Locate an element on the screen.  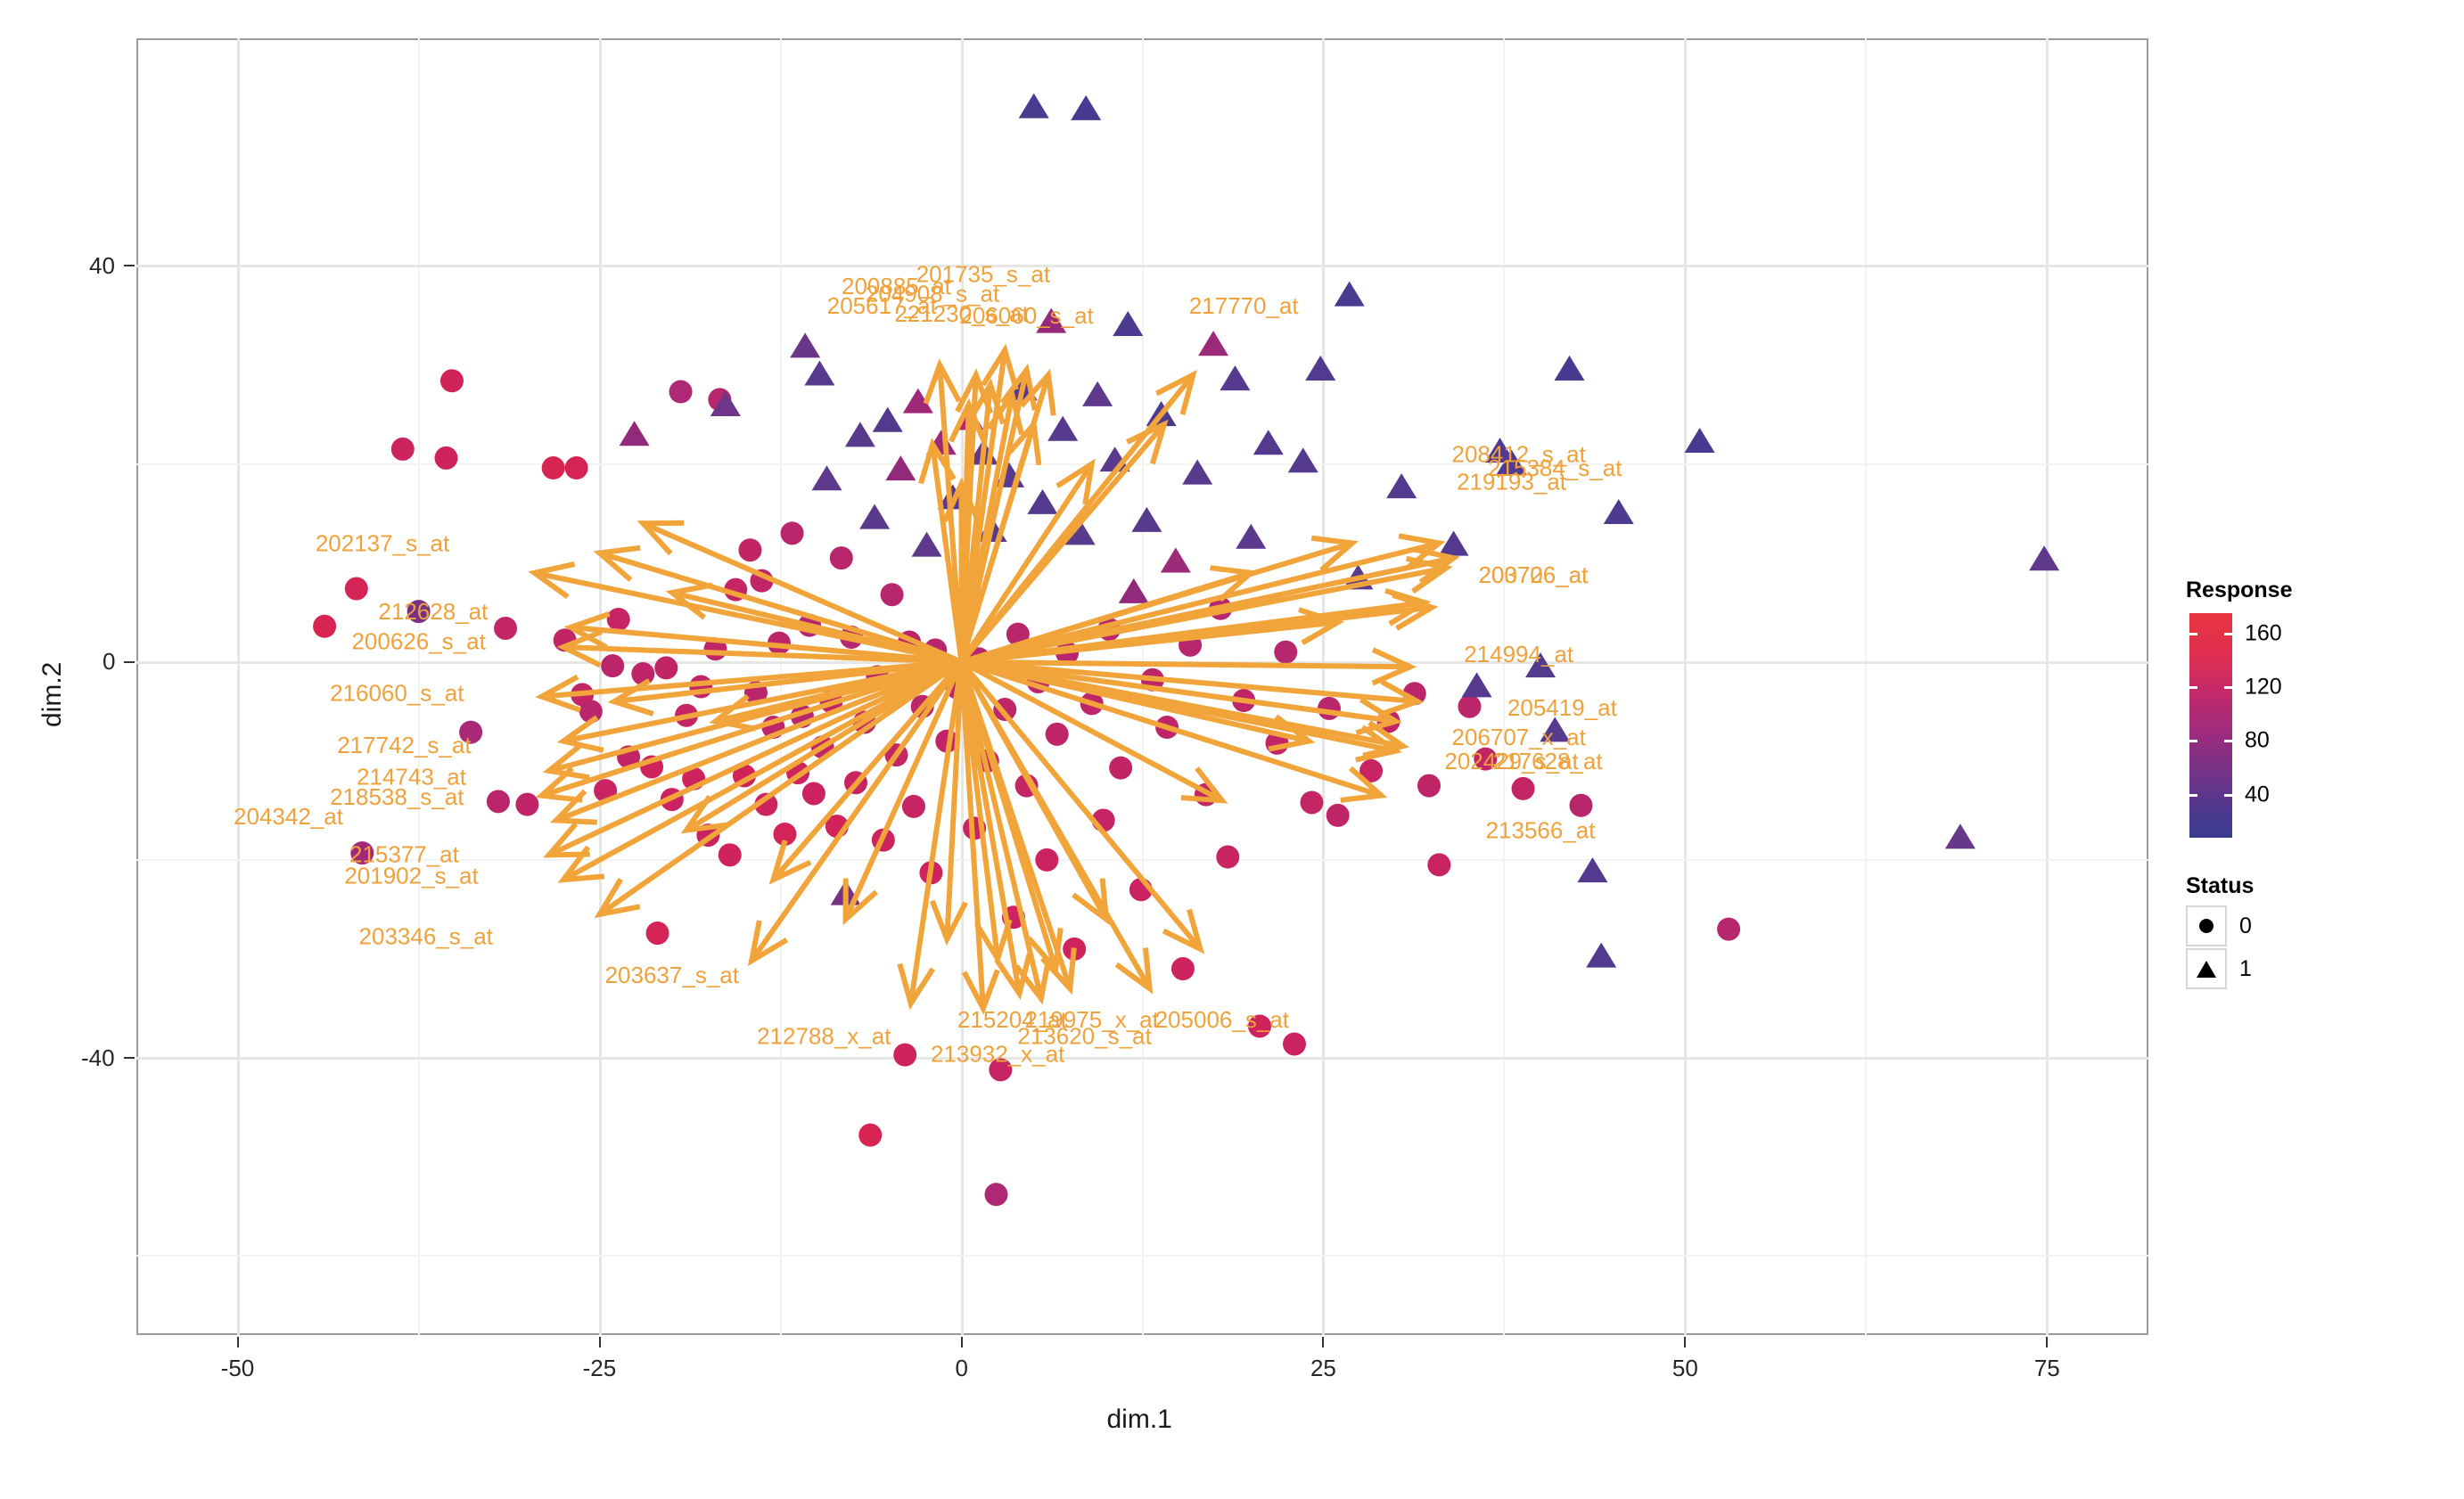
biplot-arrow-label: 201735_s_at is located at coordinates (984, 273).